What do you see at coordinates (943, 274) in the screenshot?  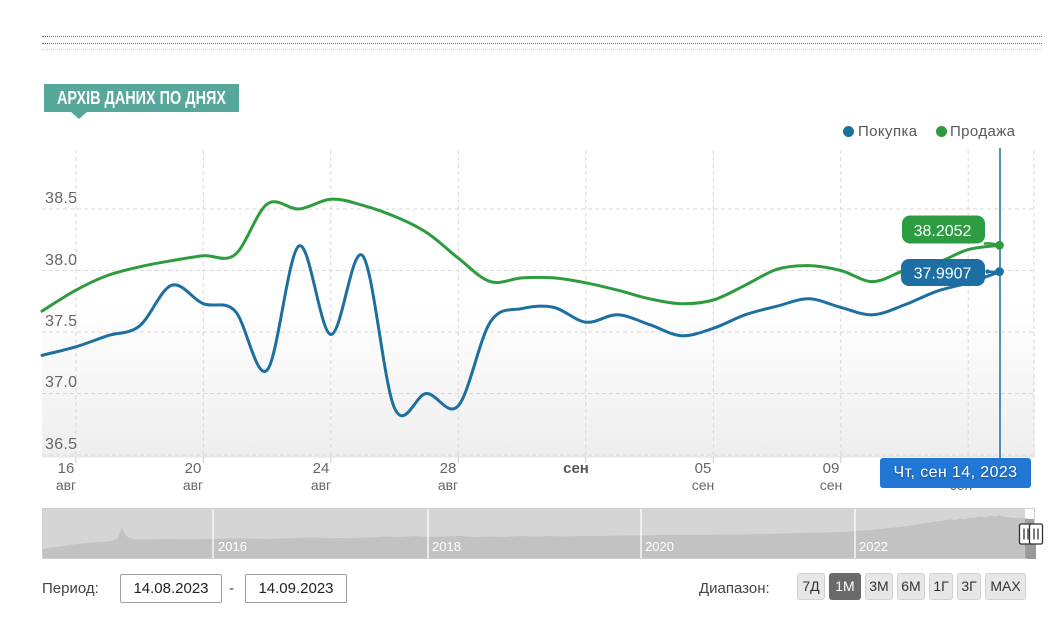 I see `svg-text: 37.9907` at bounding box center [943, 274].